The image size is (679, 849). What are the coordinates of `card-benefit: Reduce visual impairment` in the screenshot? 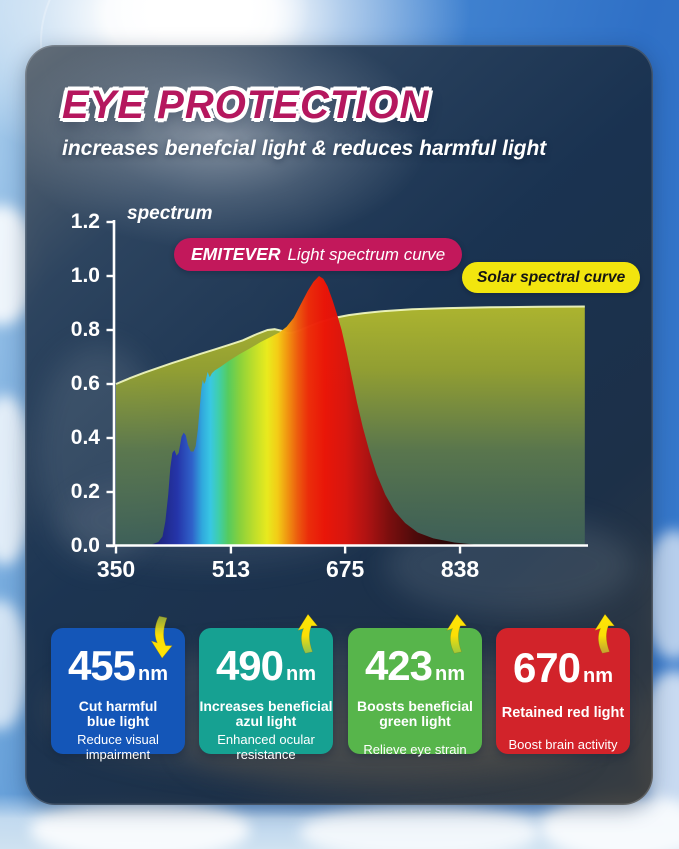 It's located at (118, 747).